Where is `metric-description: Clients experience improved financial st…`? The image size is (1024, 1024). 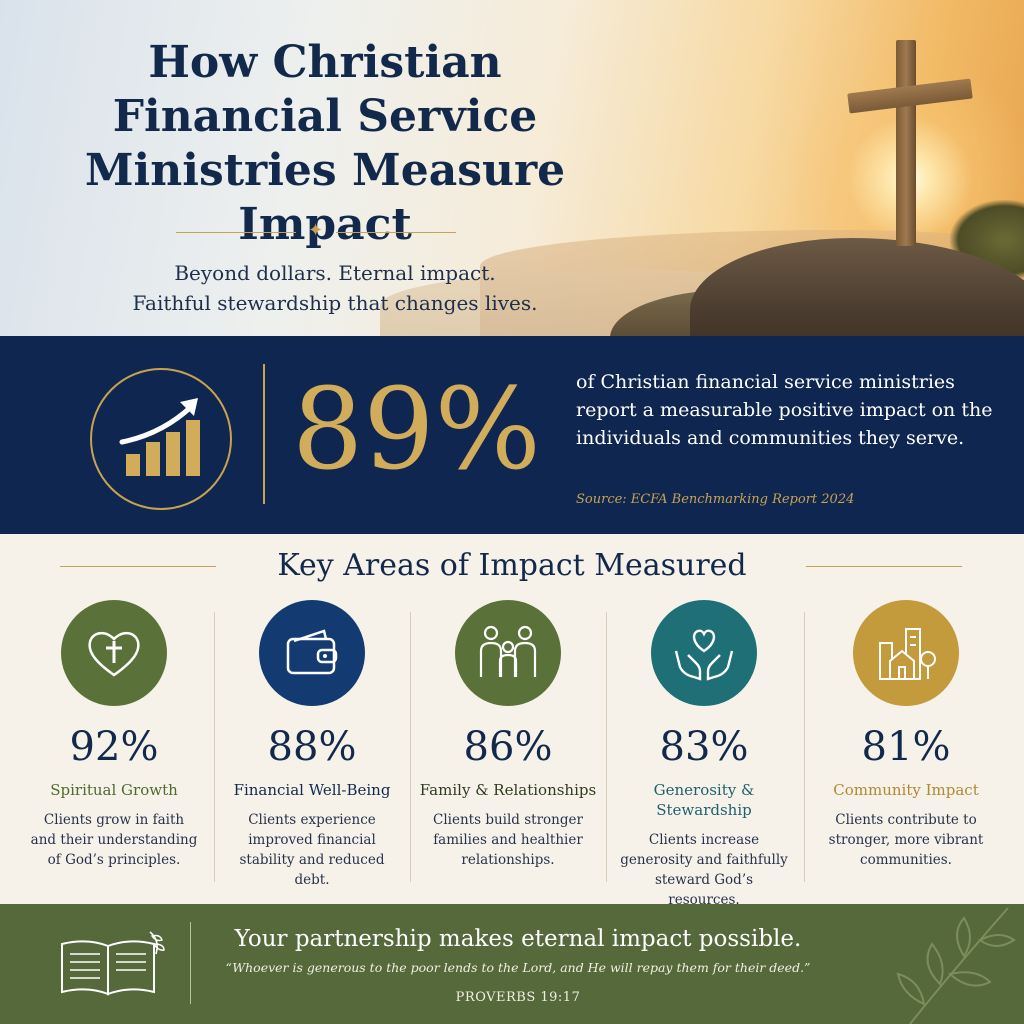
metric-description: Clients experience improved financial st… is located at coordinates (312, 850).